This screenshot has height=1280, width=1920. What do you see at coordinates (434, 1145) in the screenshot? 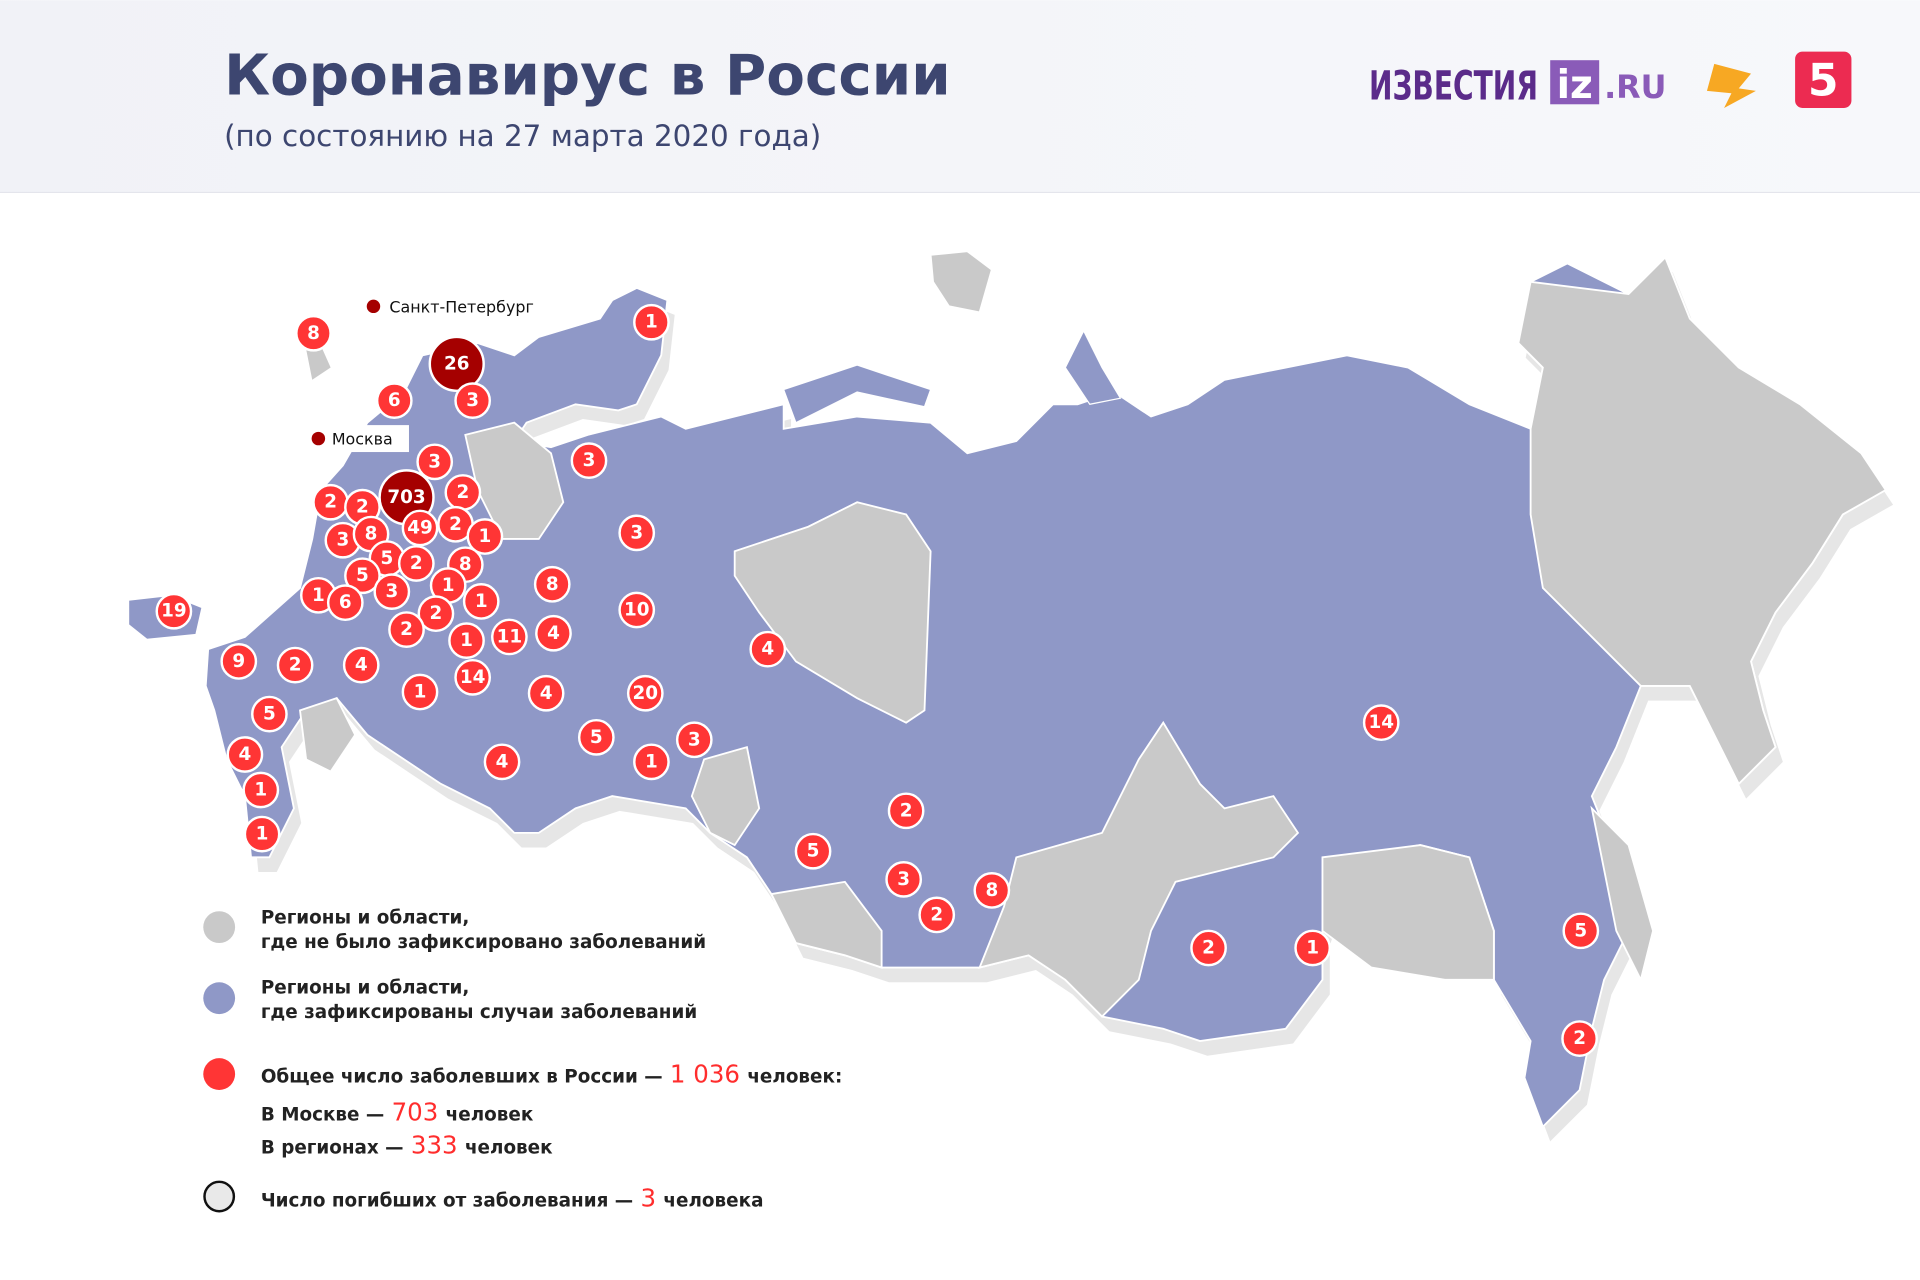
I see `legend-number: 333` at bounding box center [434, 1145].